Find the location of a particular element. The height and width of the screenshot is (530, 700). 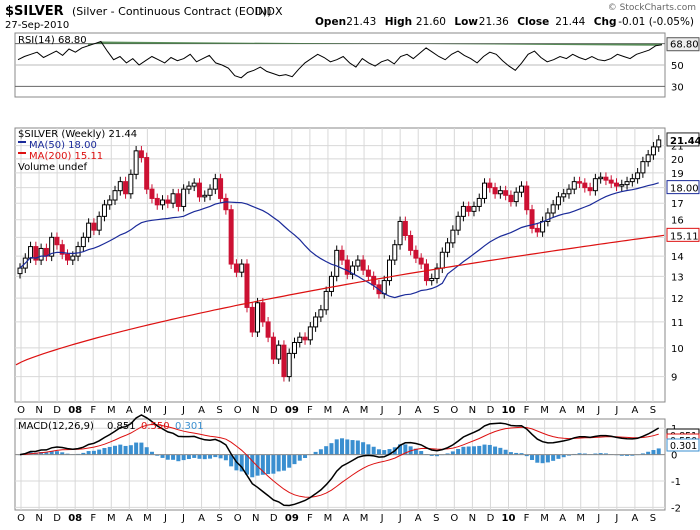

macd-x-label: A is located at coordinates (129, 518).